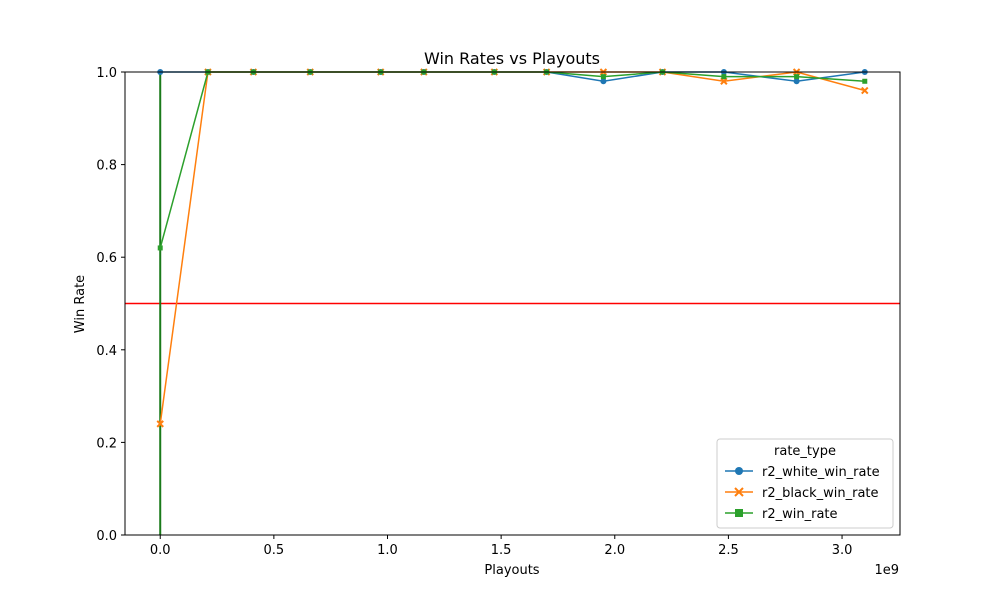 The width and height of the screenshot is (1000, 600). I want to click on x-tick-label: 0.0, so click(160, 550).